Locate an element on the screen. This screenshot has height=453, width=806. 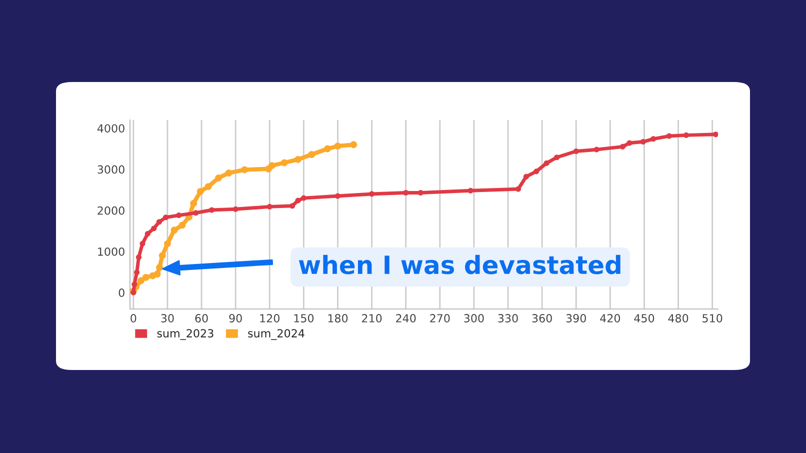
x-tick-label: 60 is located at coordinates (201, 318).